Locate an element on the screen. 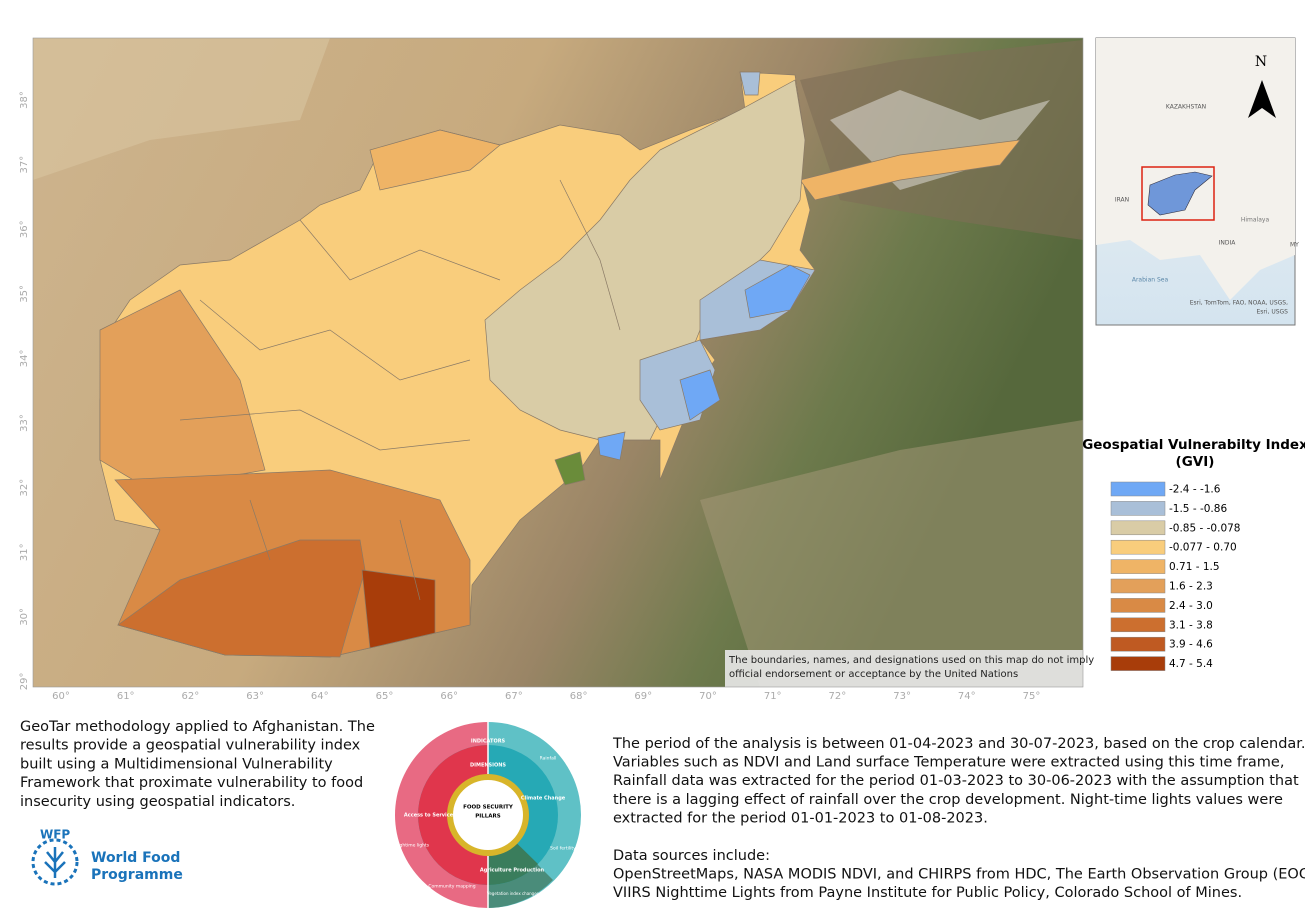  lat-label: 29° is located at coordinates (24, 682).